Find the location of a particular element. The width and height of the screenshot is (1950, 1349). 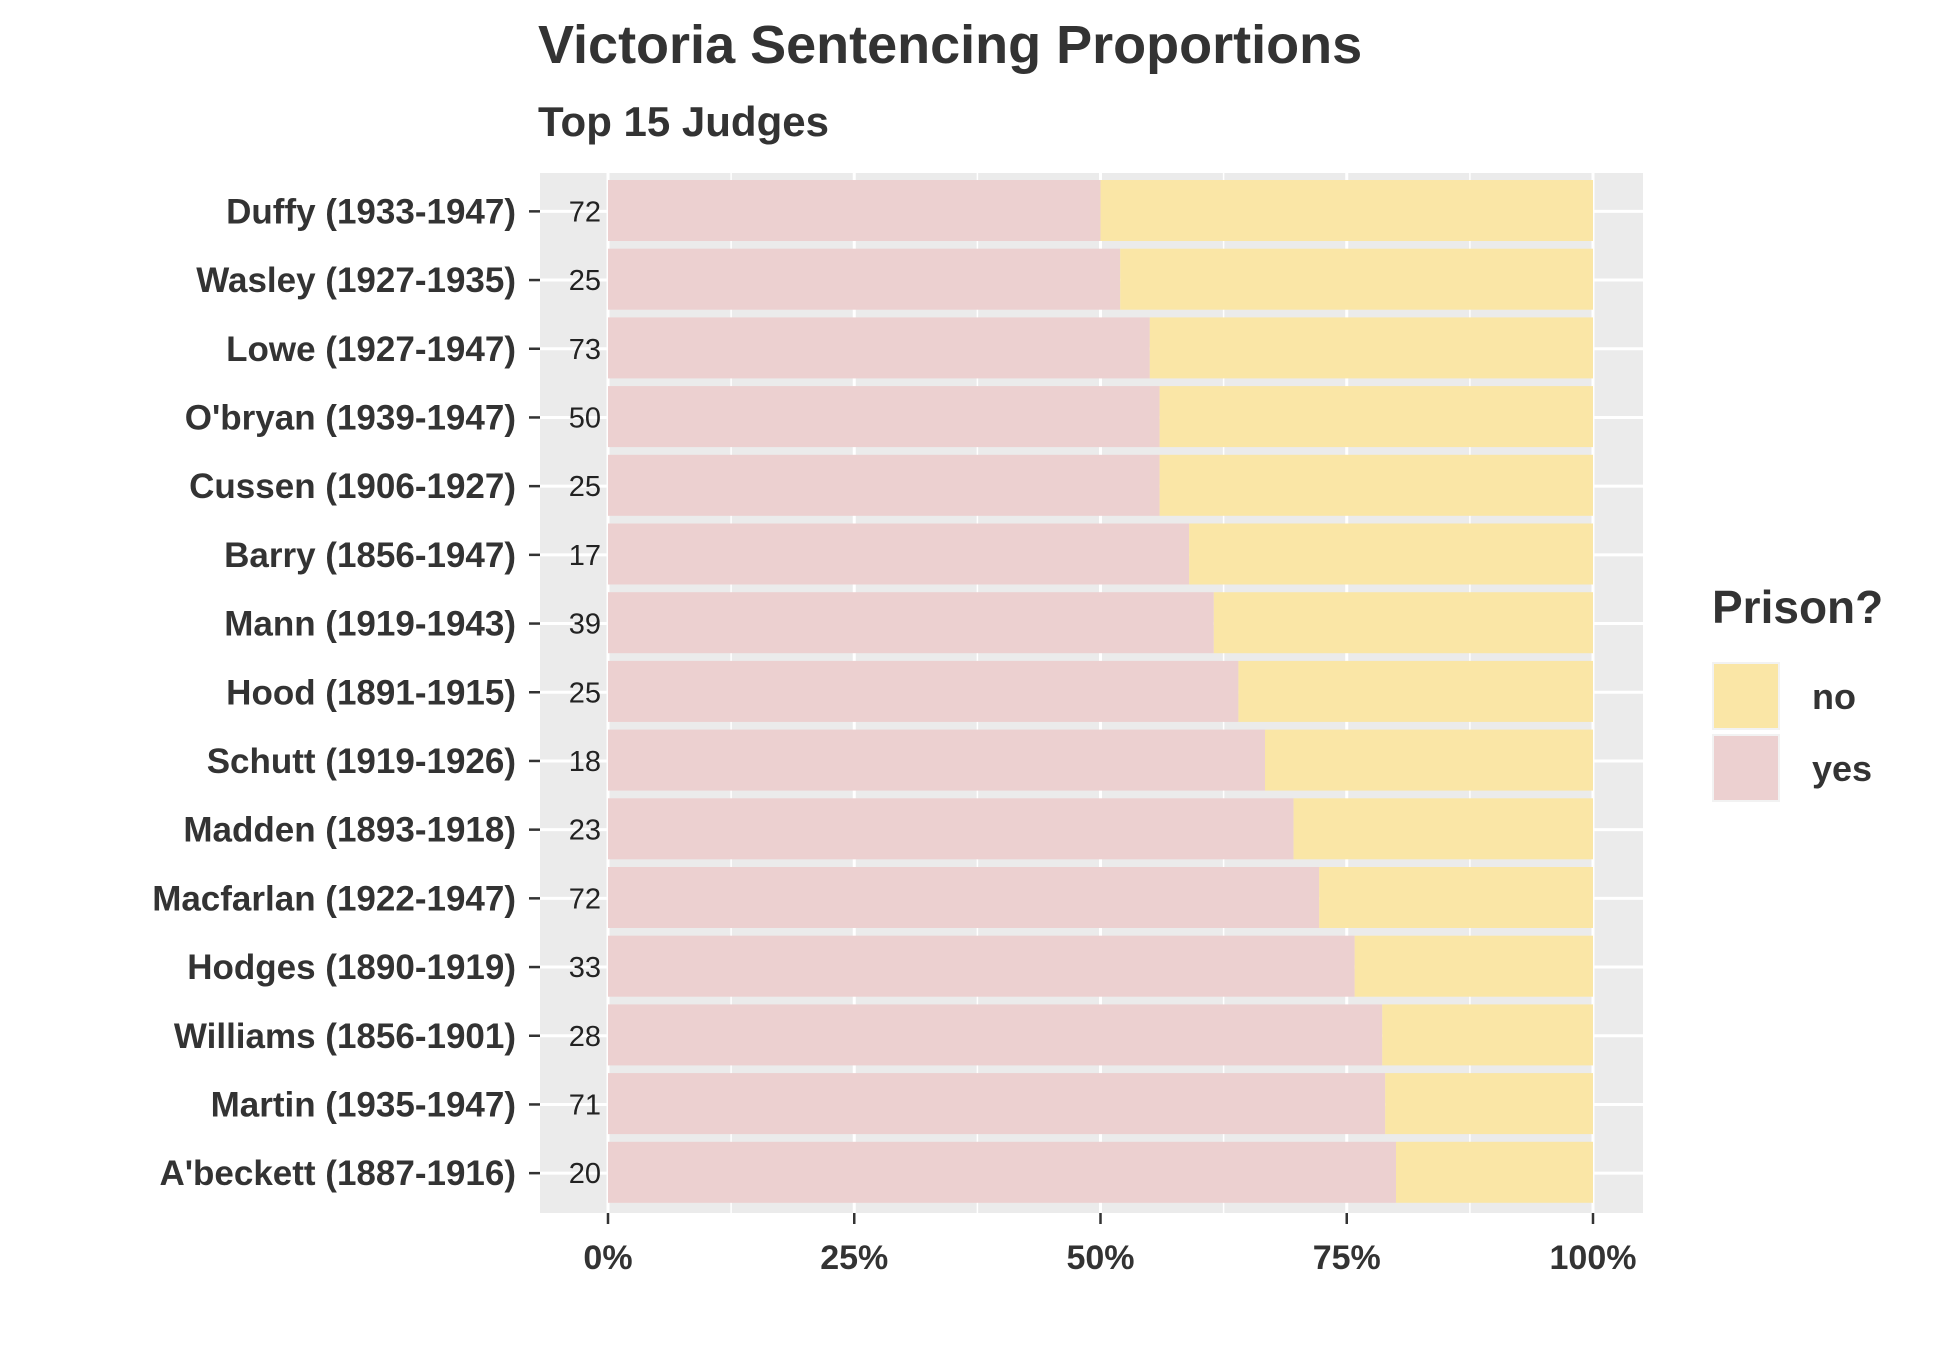

chart-subtitle: Top 15 Judges is located at coordinates (683, 121).